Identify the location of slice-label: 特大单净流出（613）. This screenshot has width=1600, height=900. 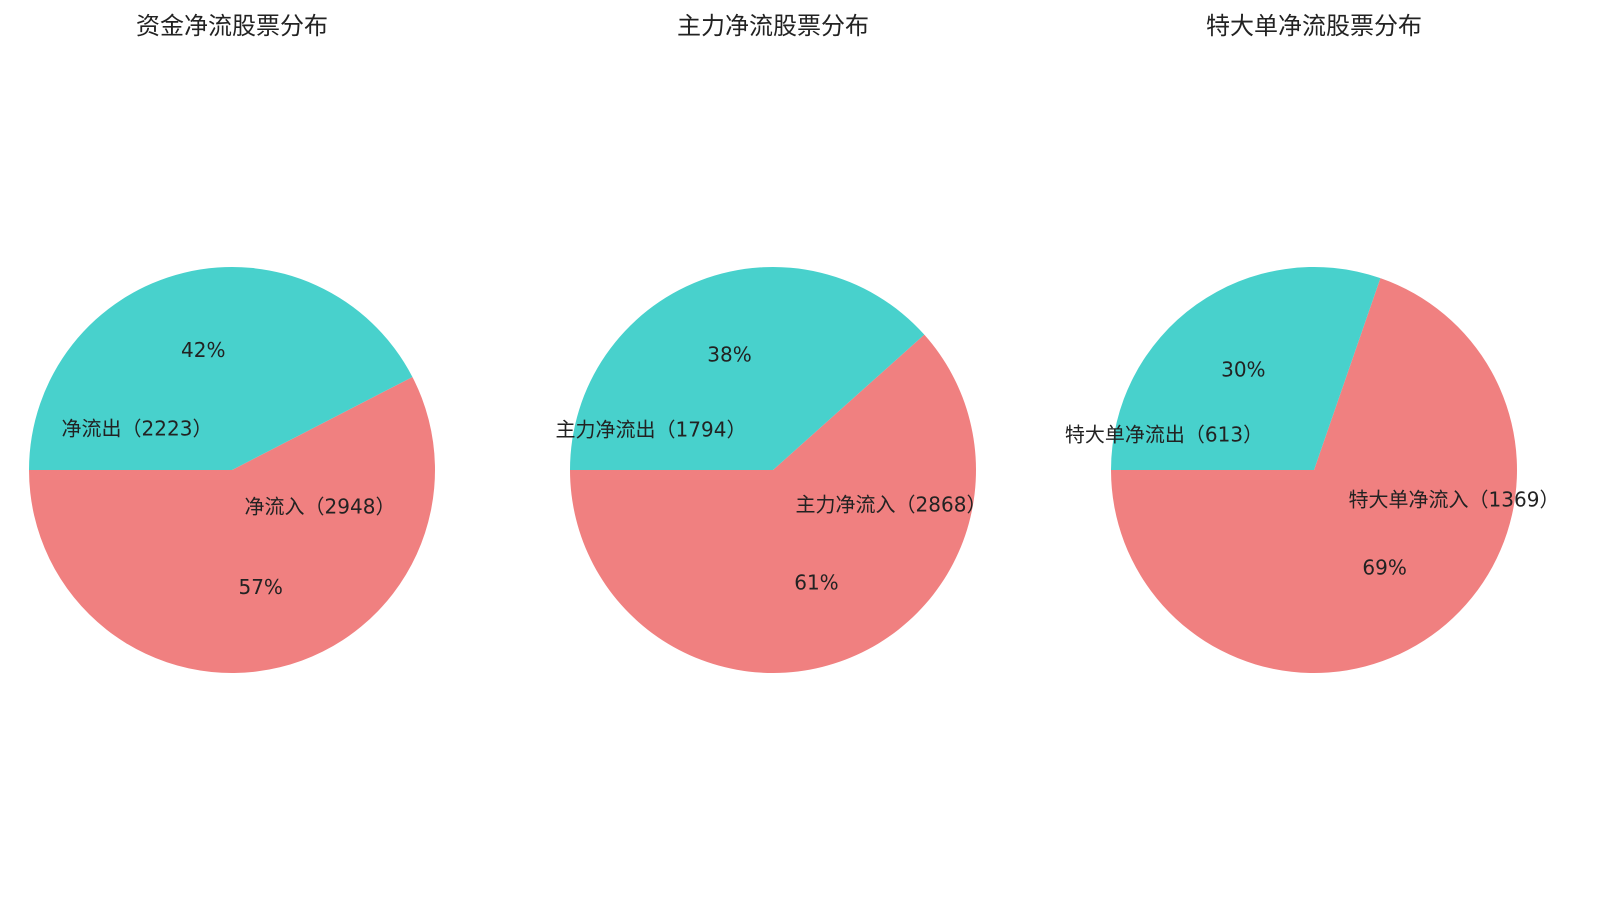
(1164, 435).